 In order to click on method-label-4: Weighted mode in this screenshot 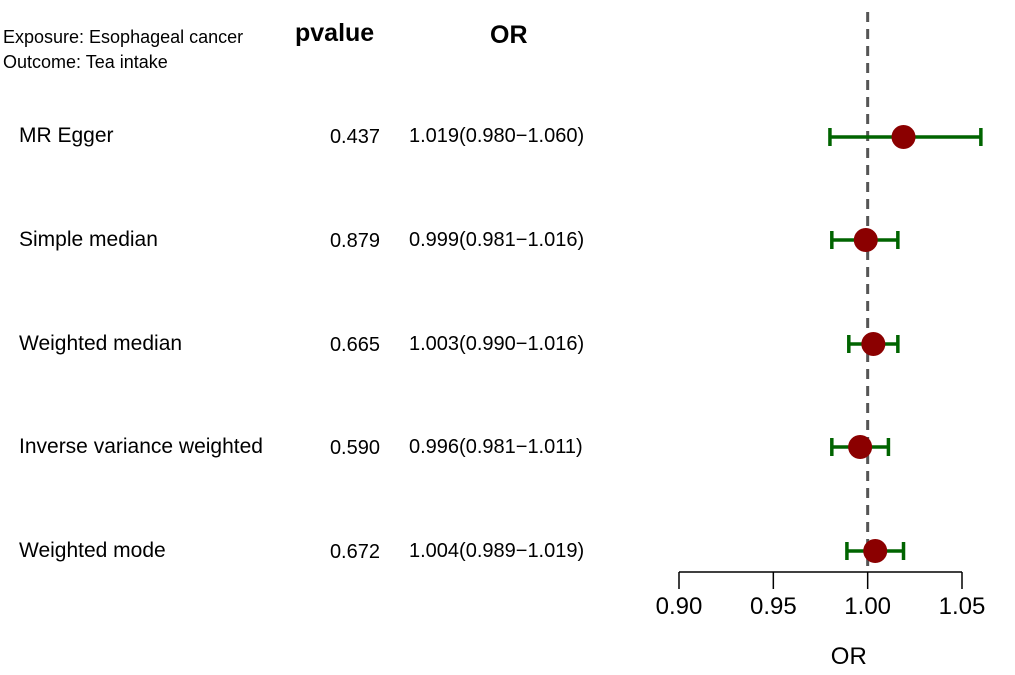, I will do `click(92, 550)`.